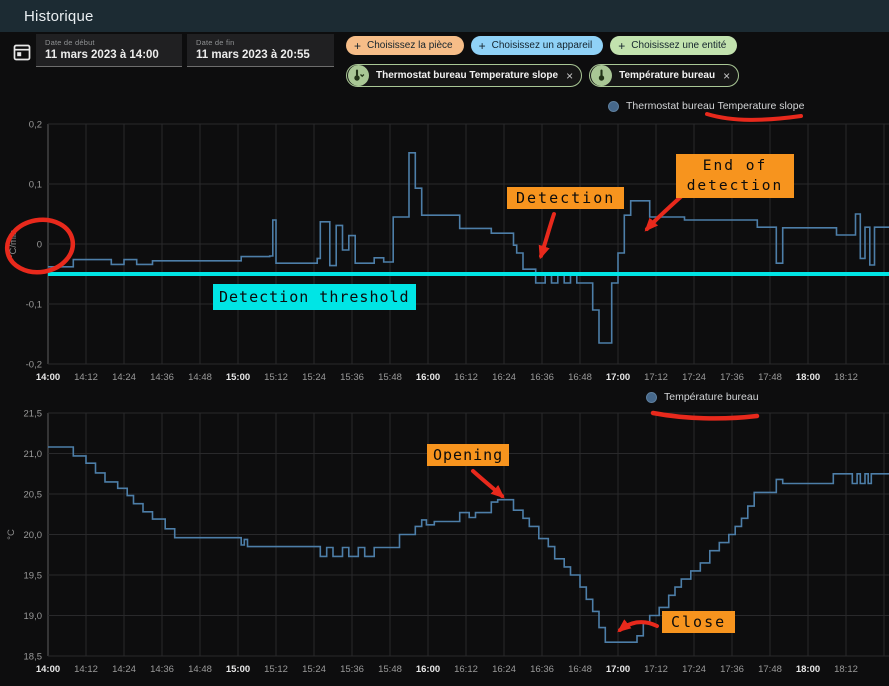 The width and height of the screenshot is (889, 686). What do you see at coordinates (215, 42) in the screenshot?
I see `end-date-label: Date de fin` at bounding box center [215, 42].